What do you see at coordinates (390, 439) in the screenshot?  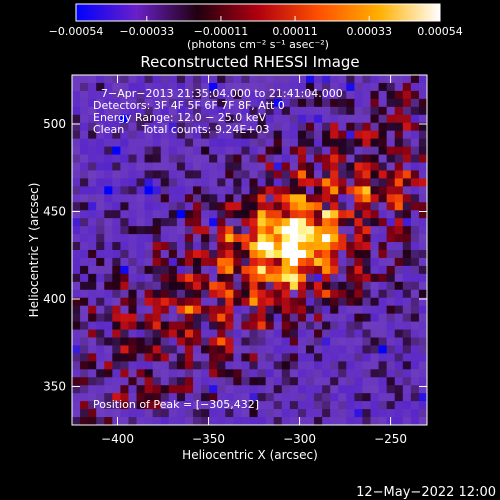 I see `x-tick-label: −250` at bounding box center [390, 439].